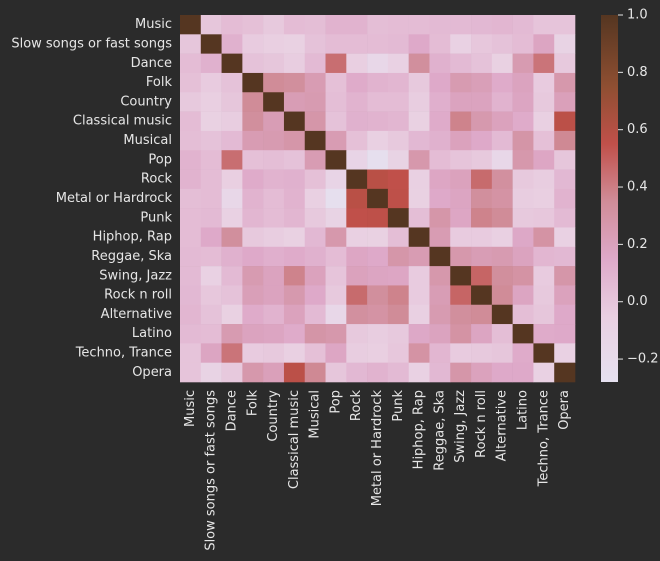  Describe the element at coordinates (357, 44) in the screenshot. I see `heatmap-cell-slow-songs-or-fast-songs-x-rock` at that location.